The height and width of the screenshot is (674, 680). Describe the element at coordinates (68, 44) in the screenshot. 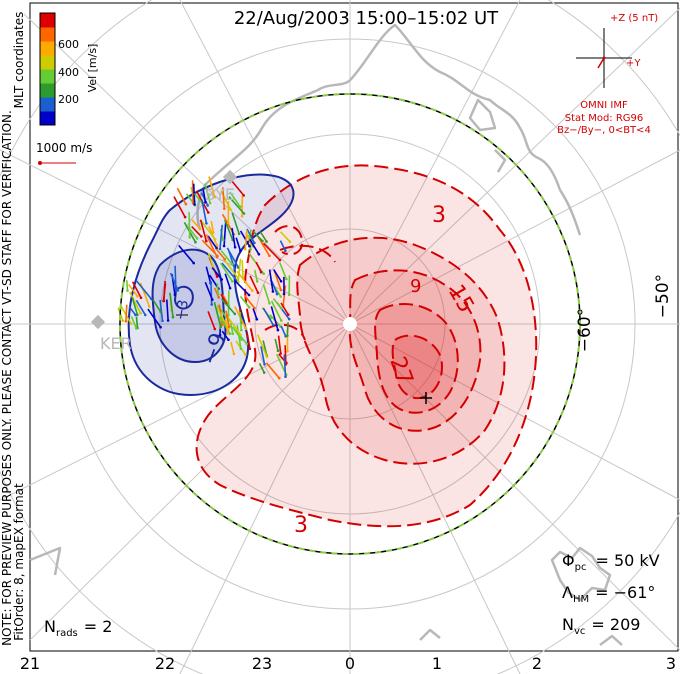

I see `colorbar-tick: 600` at that location.